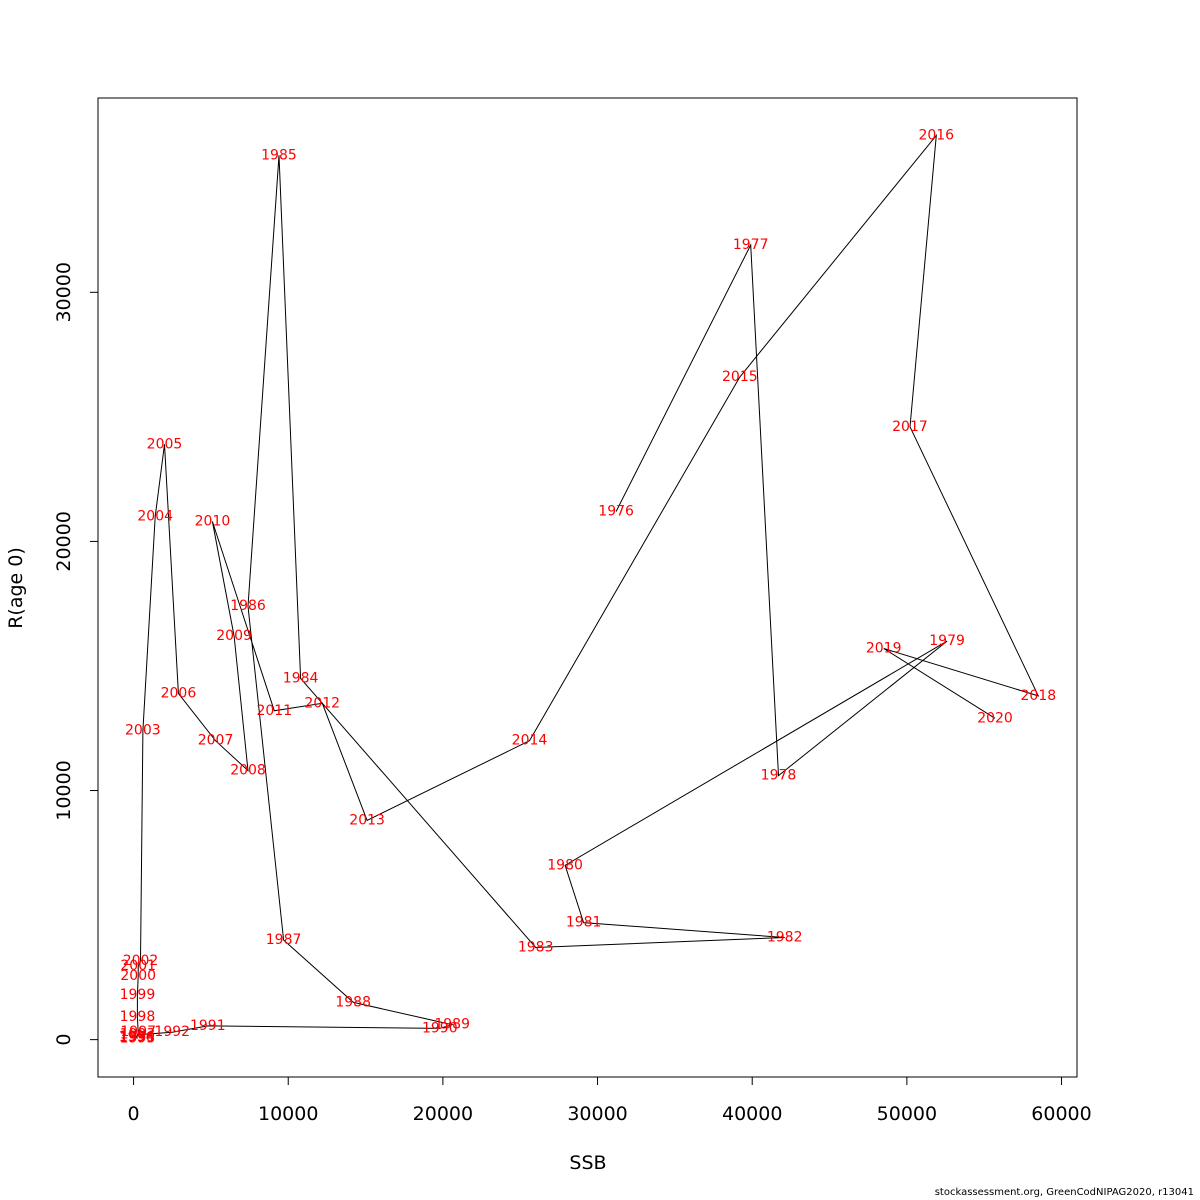 This screenshot has width=1200, height=1200. I want to click on point-label-1989: 1989, so click(452, 1025).